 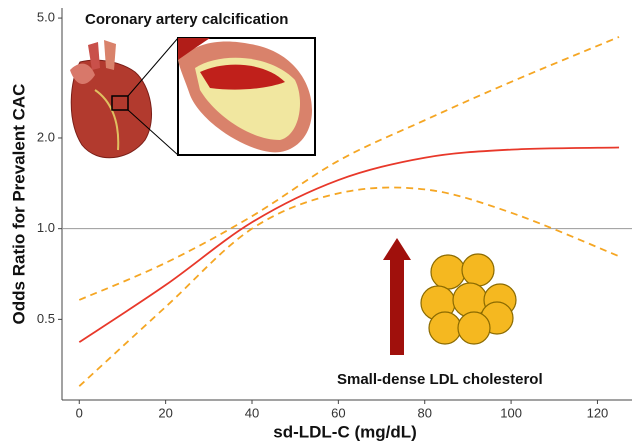 What do you see at coordinates (46, 318) in the screenshot?
I see `y-tick-label: 0.5` at bounding box center [46, 318].